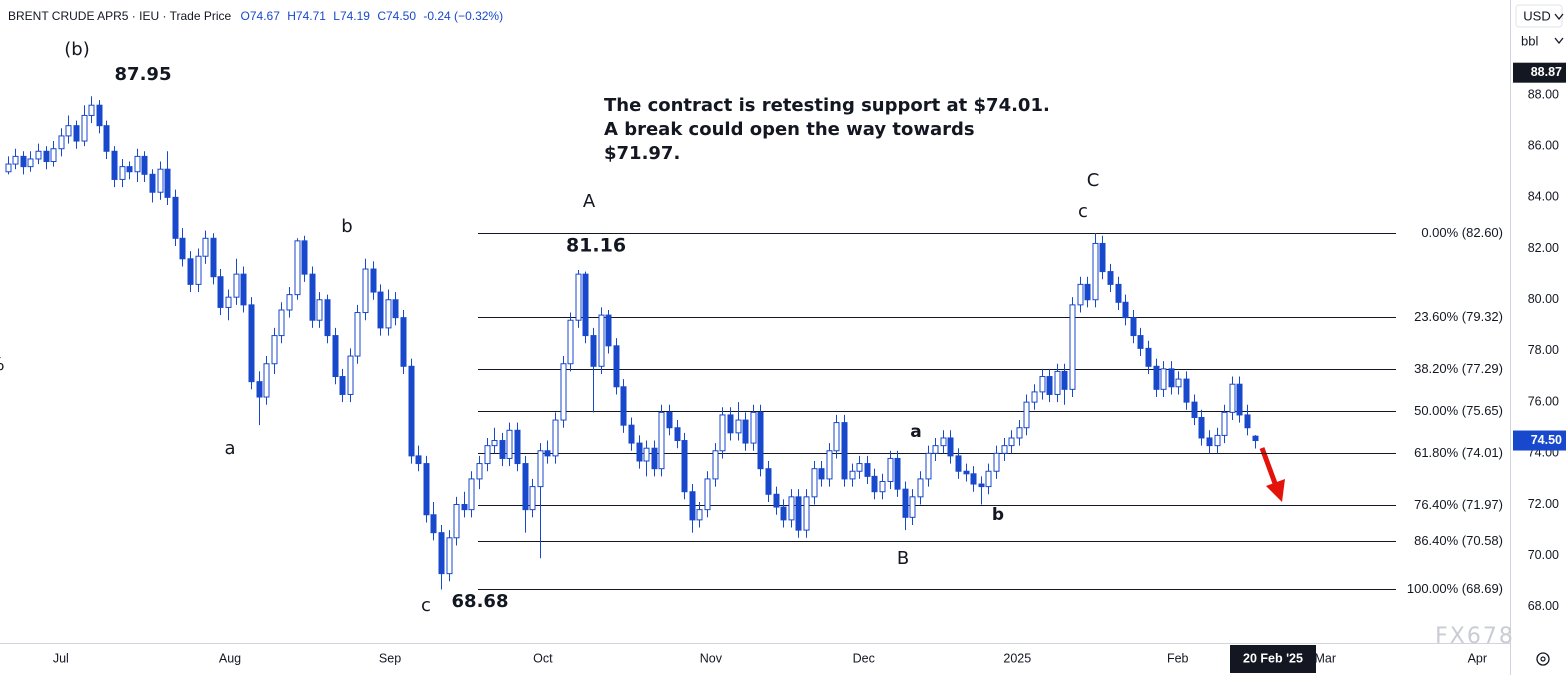 Image resolution: width=1566 pixels, height=675 pixels. Describe the element at coordinates (1543, 401) in the screenshot. I see `y-tick-label: 76.00` at that location.